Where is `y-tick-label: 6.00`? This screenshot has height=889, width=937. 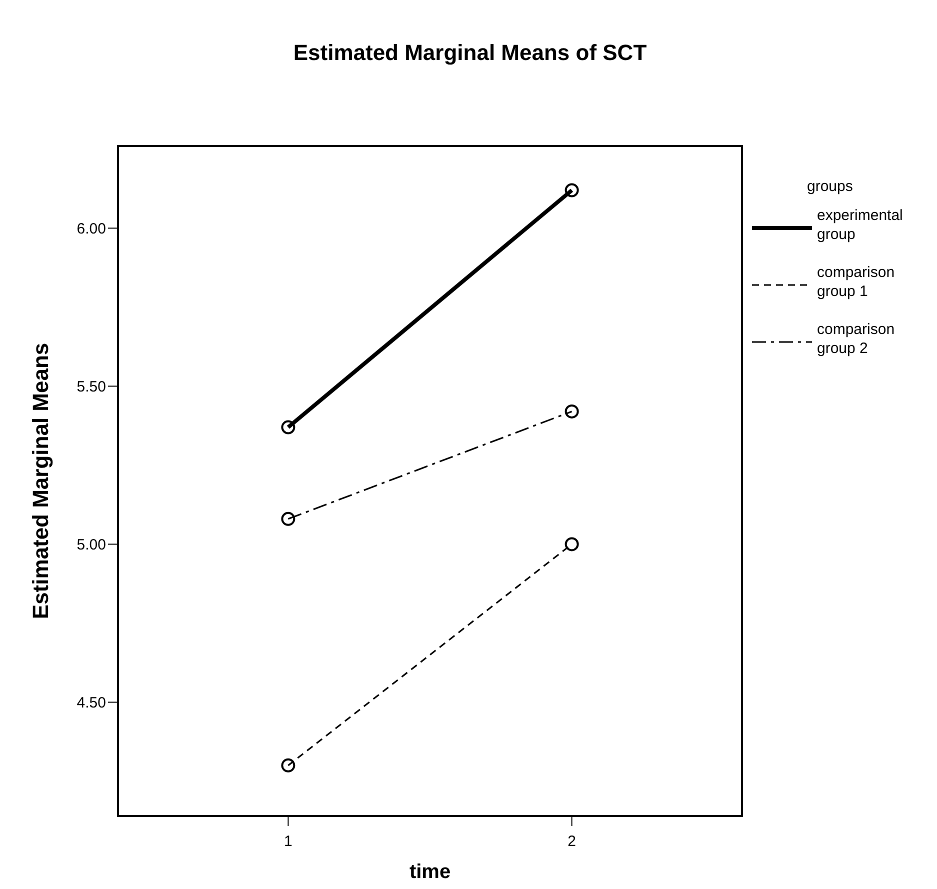
y-tick-label: 6.00 is located at coordinates (91, 229).